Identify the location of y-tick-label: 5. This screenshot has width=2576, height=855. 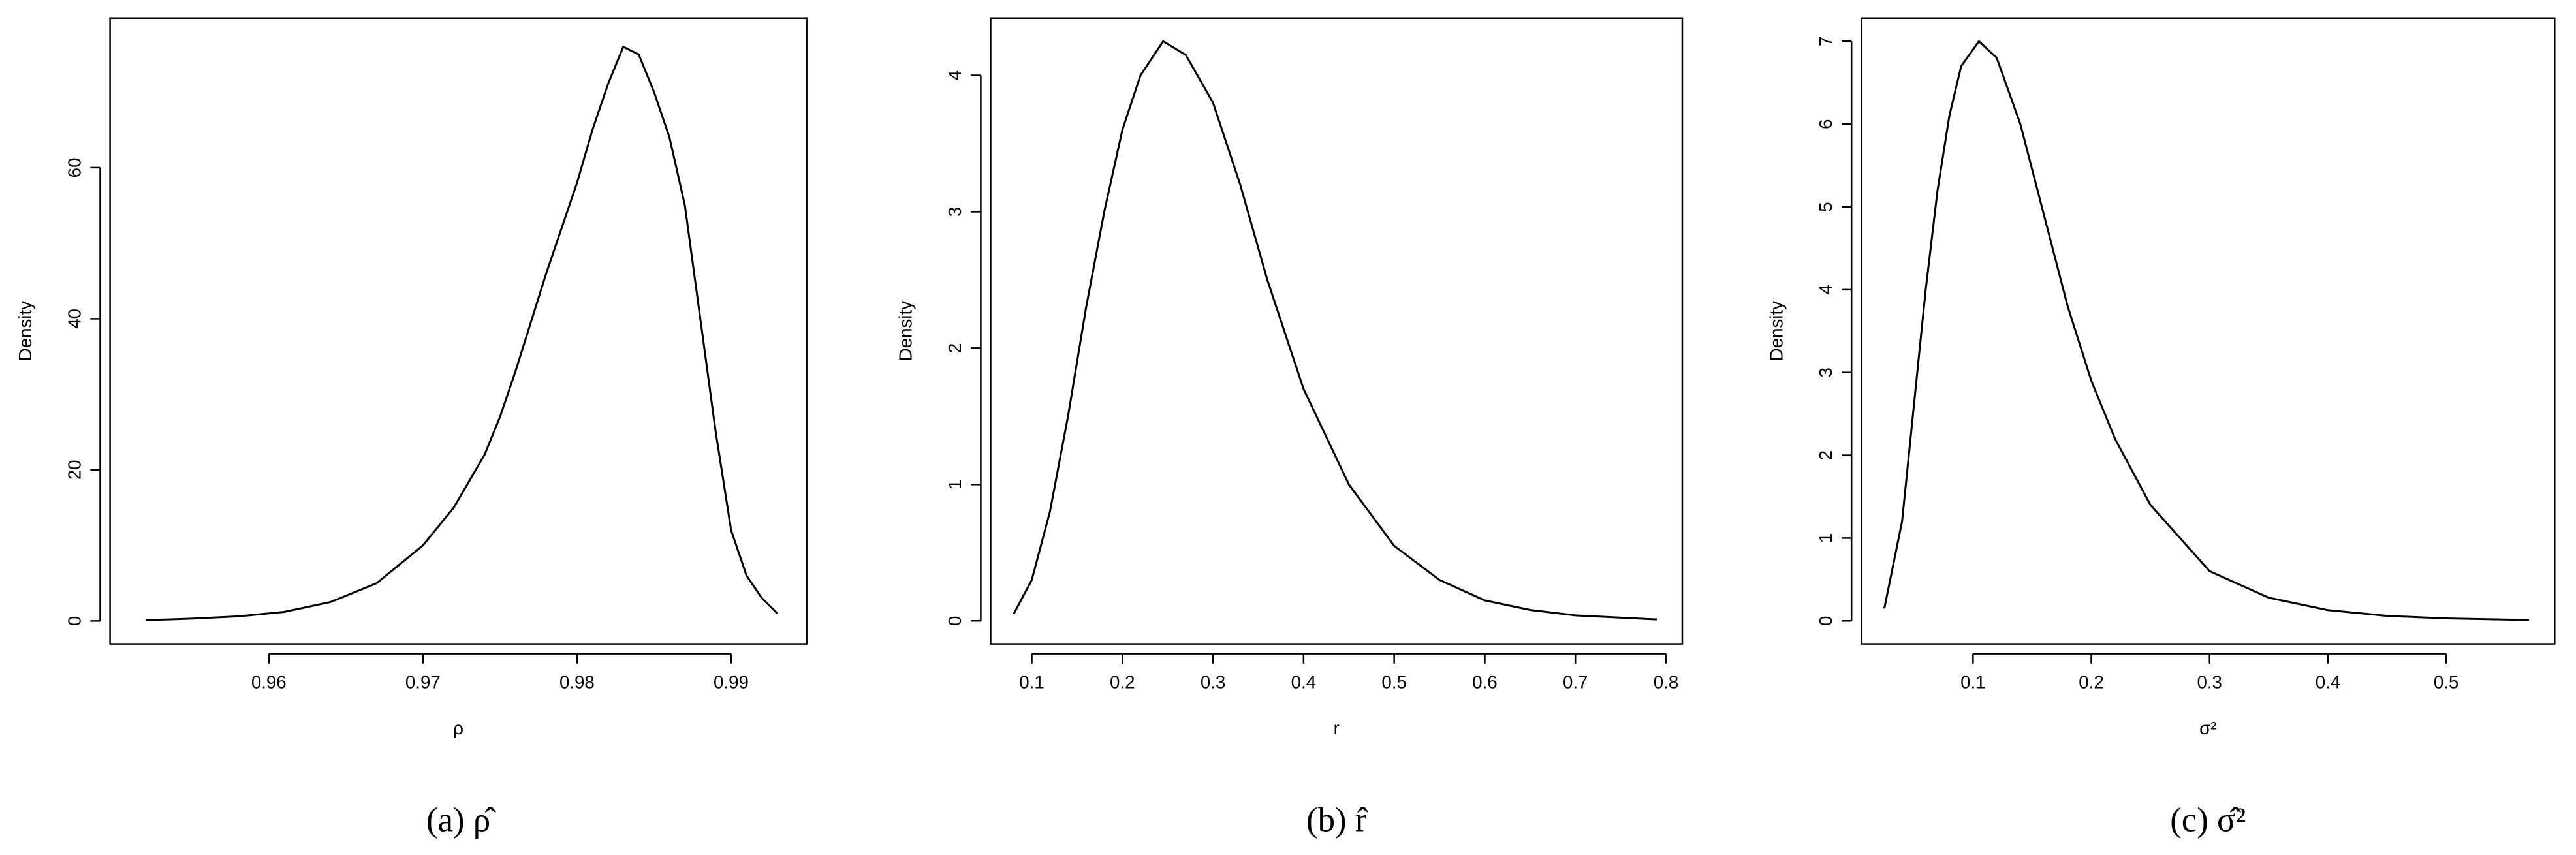
(1825, 206).